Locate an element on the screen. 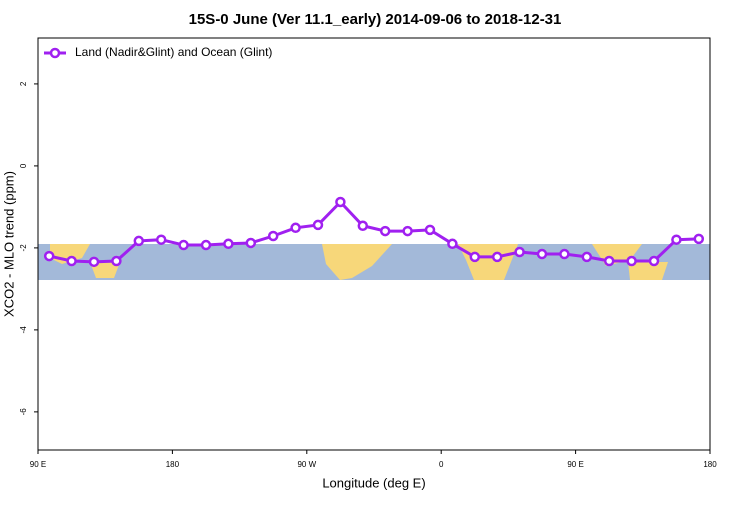 This screenshot has width=750, height=505. x-tick-label: 90 W is located at coordinates (306, 464).